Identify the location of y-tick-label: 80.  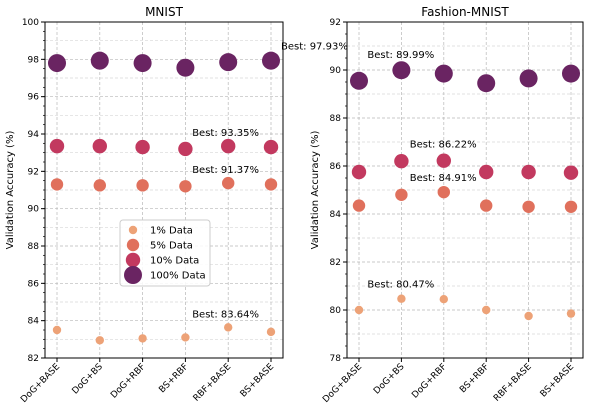
(336, 311).